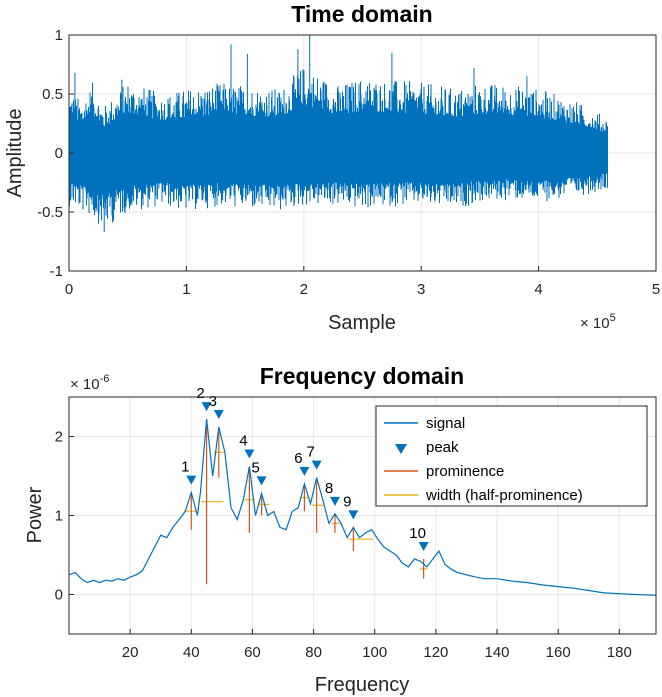 Image resolution: width=662 pixels, height=697 pixels. Describe the element at coordinates (445, 423) in the screenshot. I see `legend-signal-label: signal` at that location.